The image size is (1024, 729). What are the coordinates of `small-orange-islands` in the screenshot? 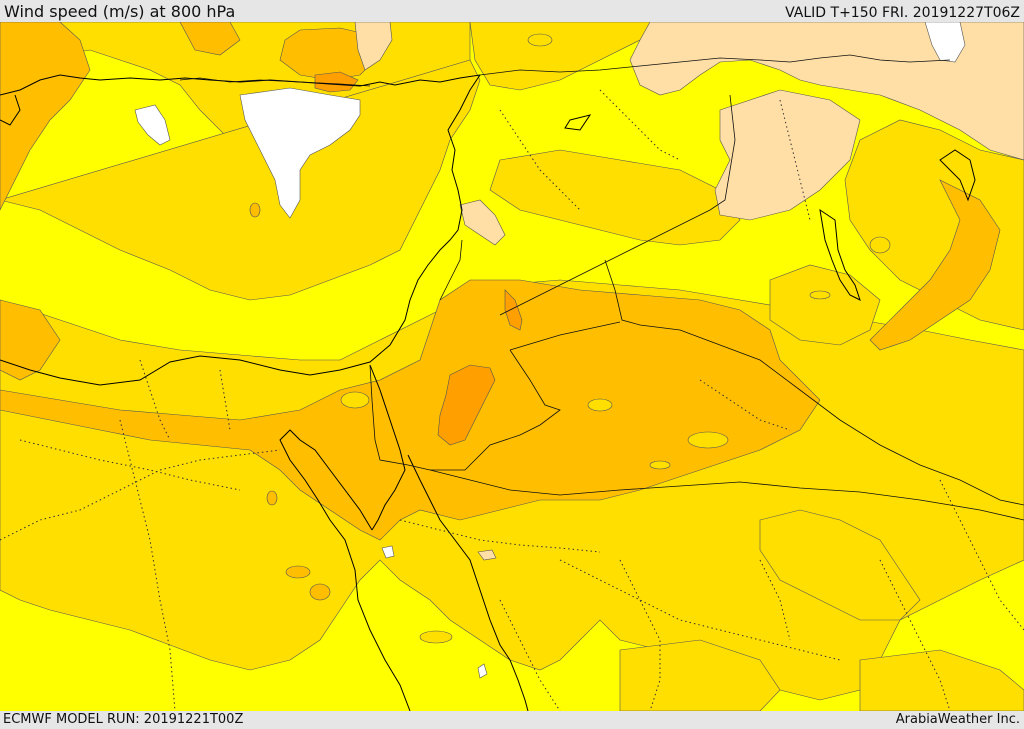 It's located at (290, 401).